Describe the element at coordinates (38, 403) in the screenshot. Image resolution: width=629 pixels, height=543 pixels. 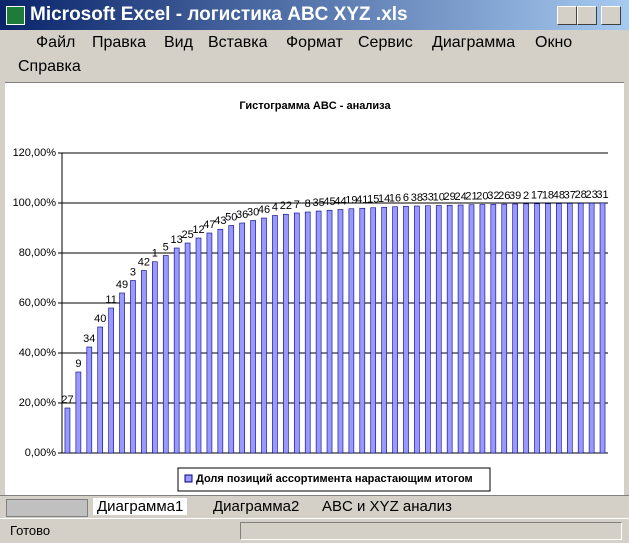
I see `y-tick-label: 20,00%` at that location.